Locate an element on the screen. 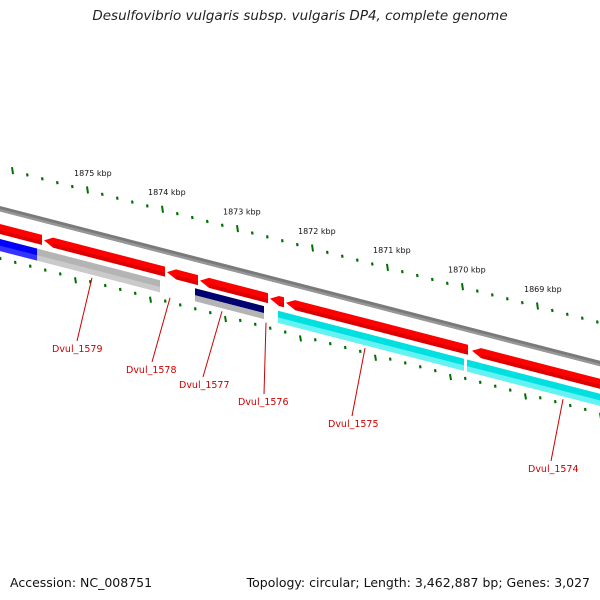 The width and height of the screenshot is (600, 600). tick-label: 1871 kbp is located at coordinates (392, 250).